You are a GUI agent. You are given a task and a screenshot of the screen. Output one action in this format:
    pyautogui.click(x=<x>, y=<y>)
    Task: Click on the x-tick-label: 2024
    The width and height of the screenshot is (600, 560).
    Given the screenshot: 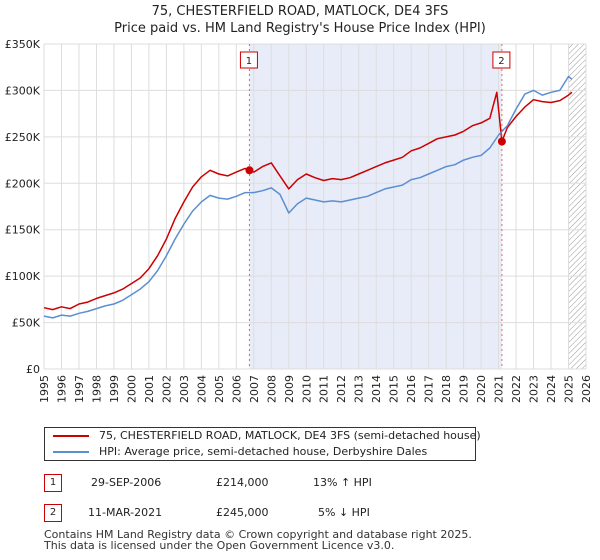 What is the action you would take?
    pyautogui.click(x=551, y=389)
    